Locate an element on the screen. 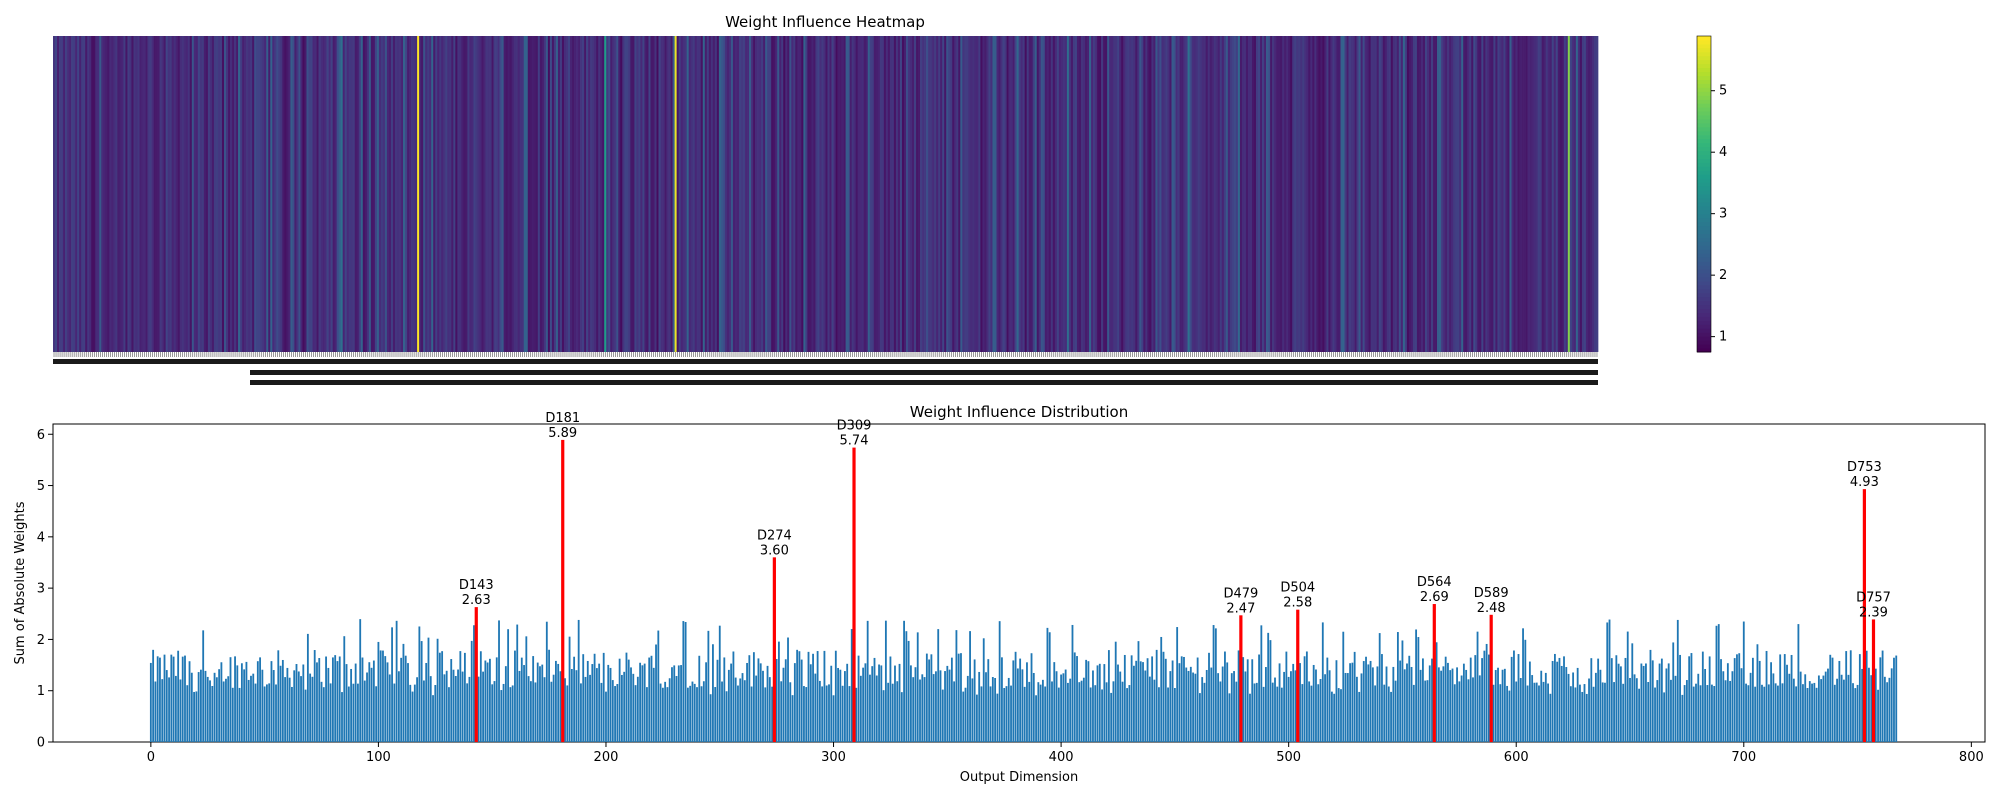 The image size is (2000, 800). y-tick-label: 1 is located at coordinates (41, 691).